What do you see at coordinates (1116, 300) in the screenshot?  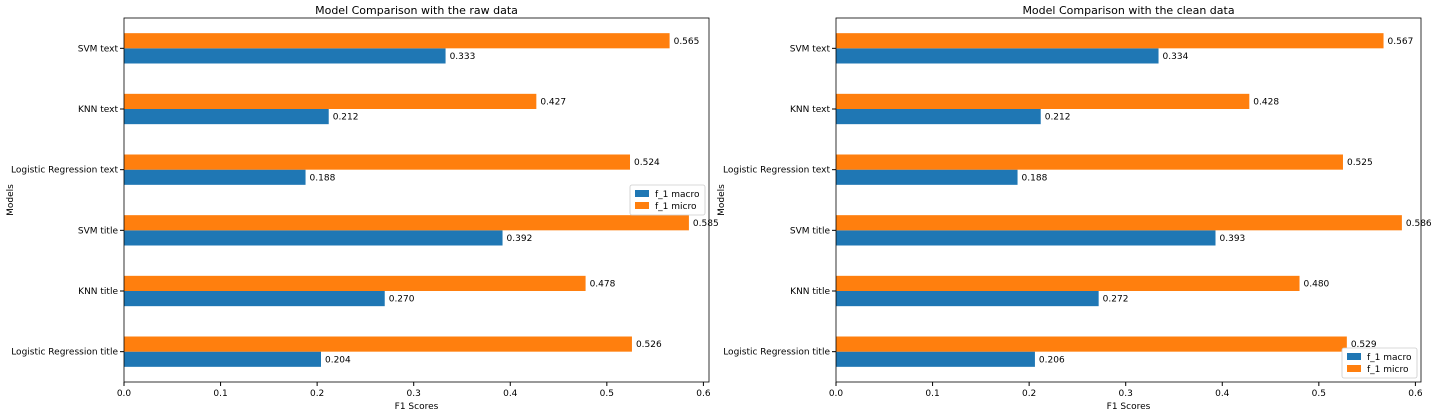 I see `data-label-macro-1: 0.272` at bounding box center [1116, 300].